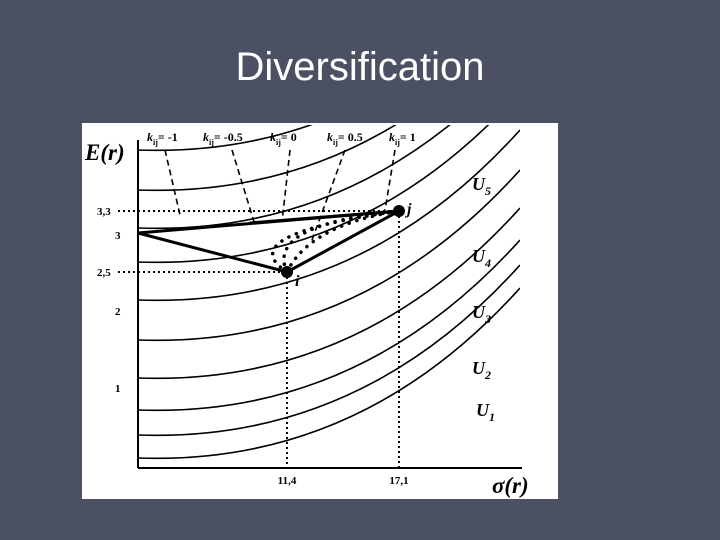 The width and height of the screenshot is (720, 540). Describe the element at coordinates (408, 137) in the screenshot. I see `correlation-value: = 1` at that location.